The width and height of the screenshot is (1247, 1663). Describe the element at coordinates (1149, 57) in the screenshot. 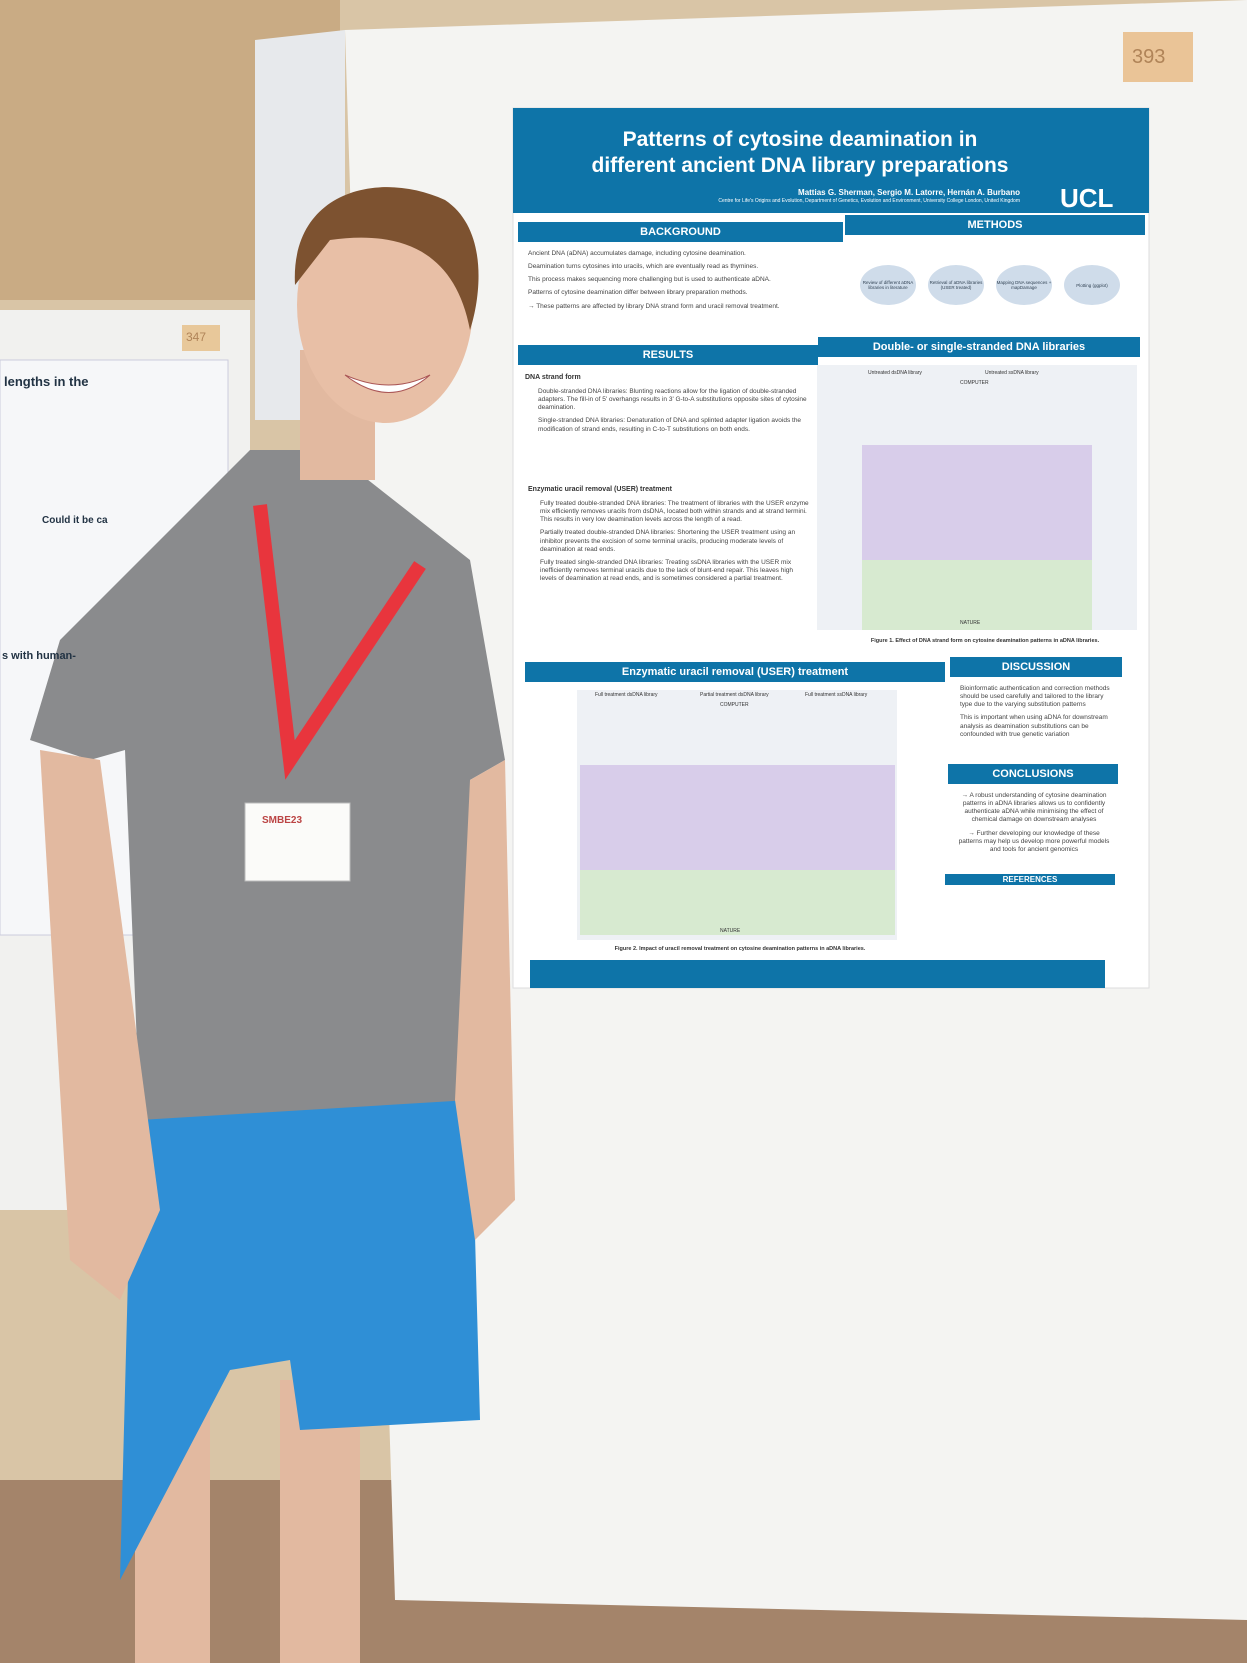

I see `board-number: 393` at that location.